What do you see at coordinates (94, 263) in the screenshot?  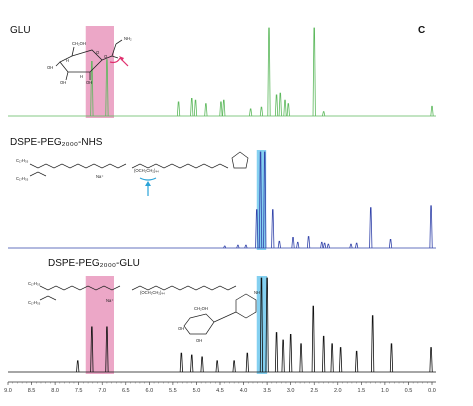 I see `spectrum-title-dspe-peg-glu: DSPE-PEG₂₀₀₀-GLU` at bounding box center [94, 263].